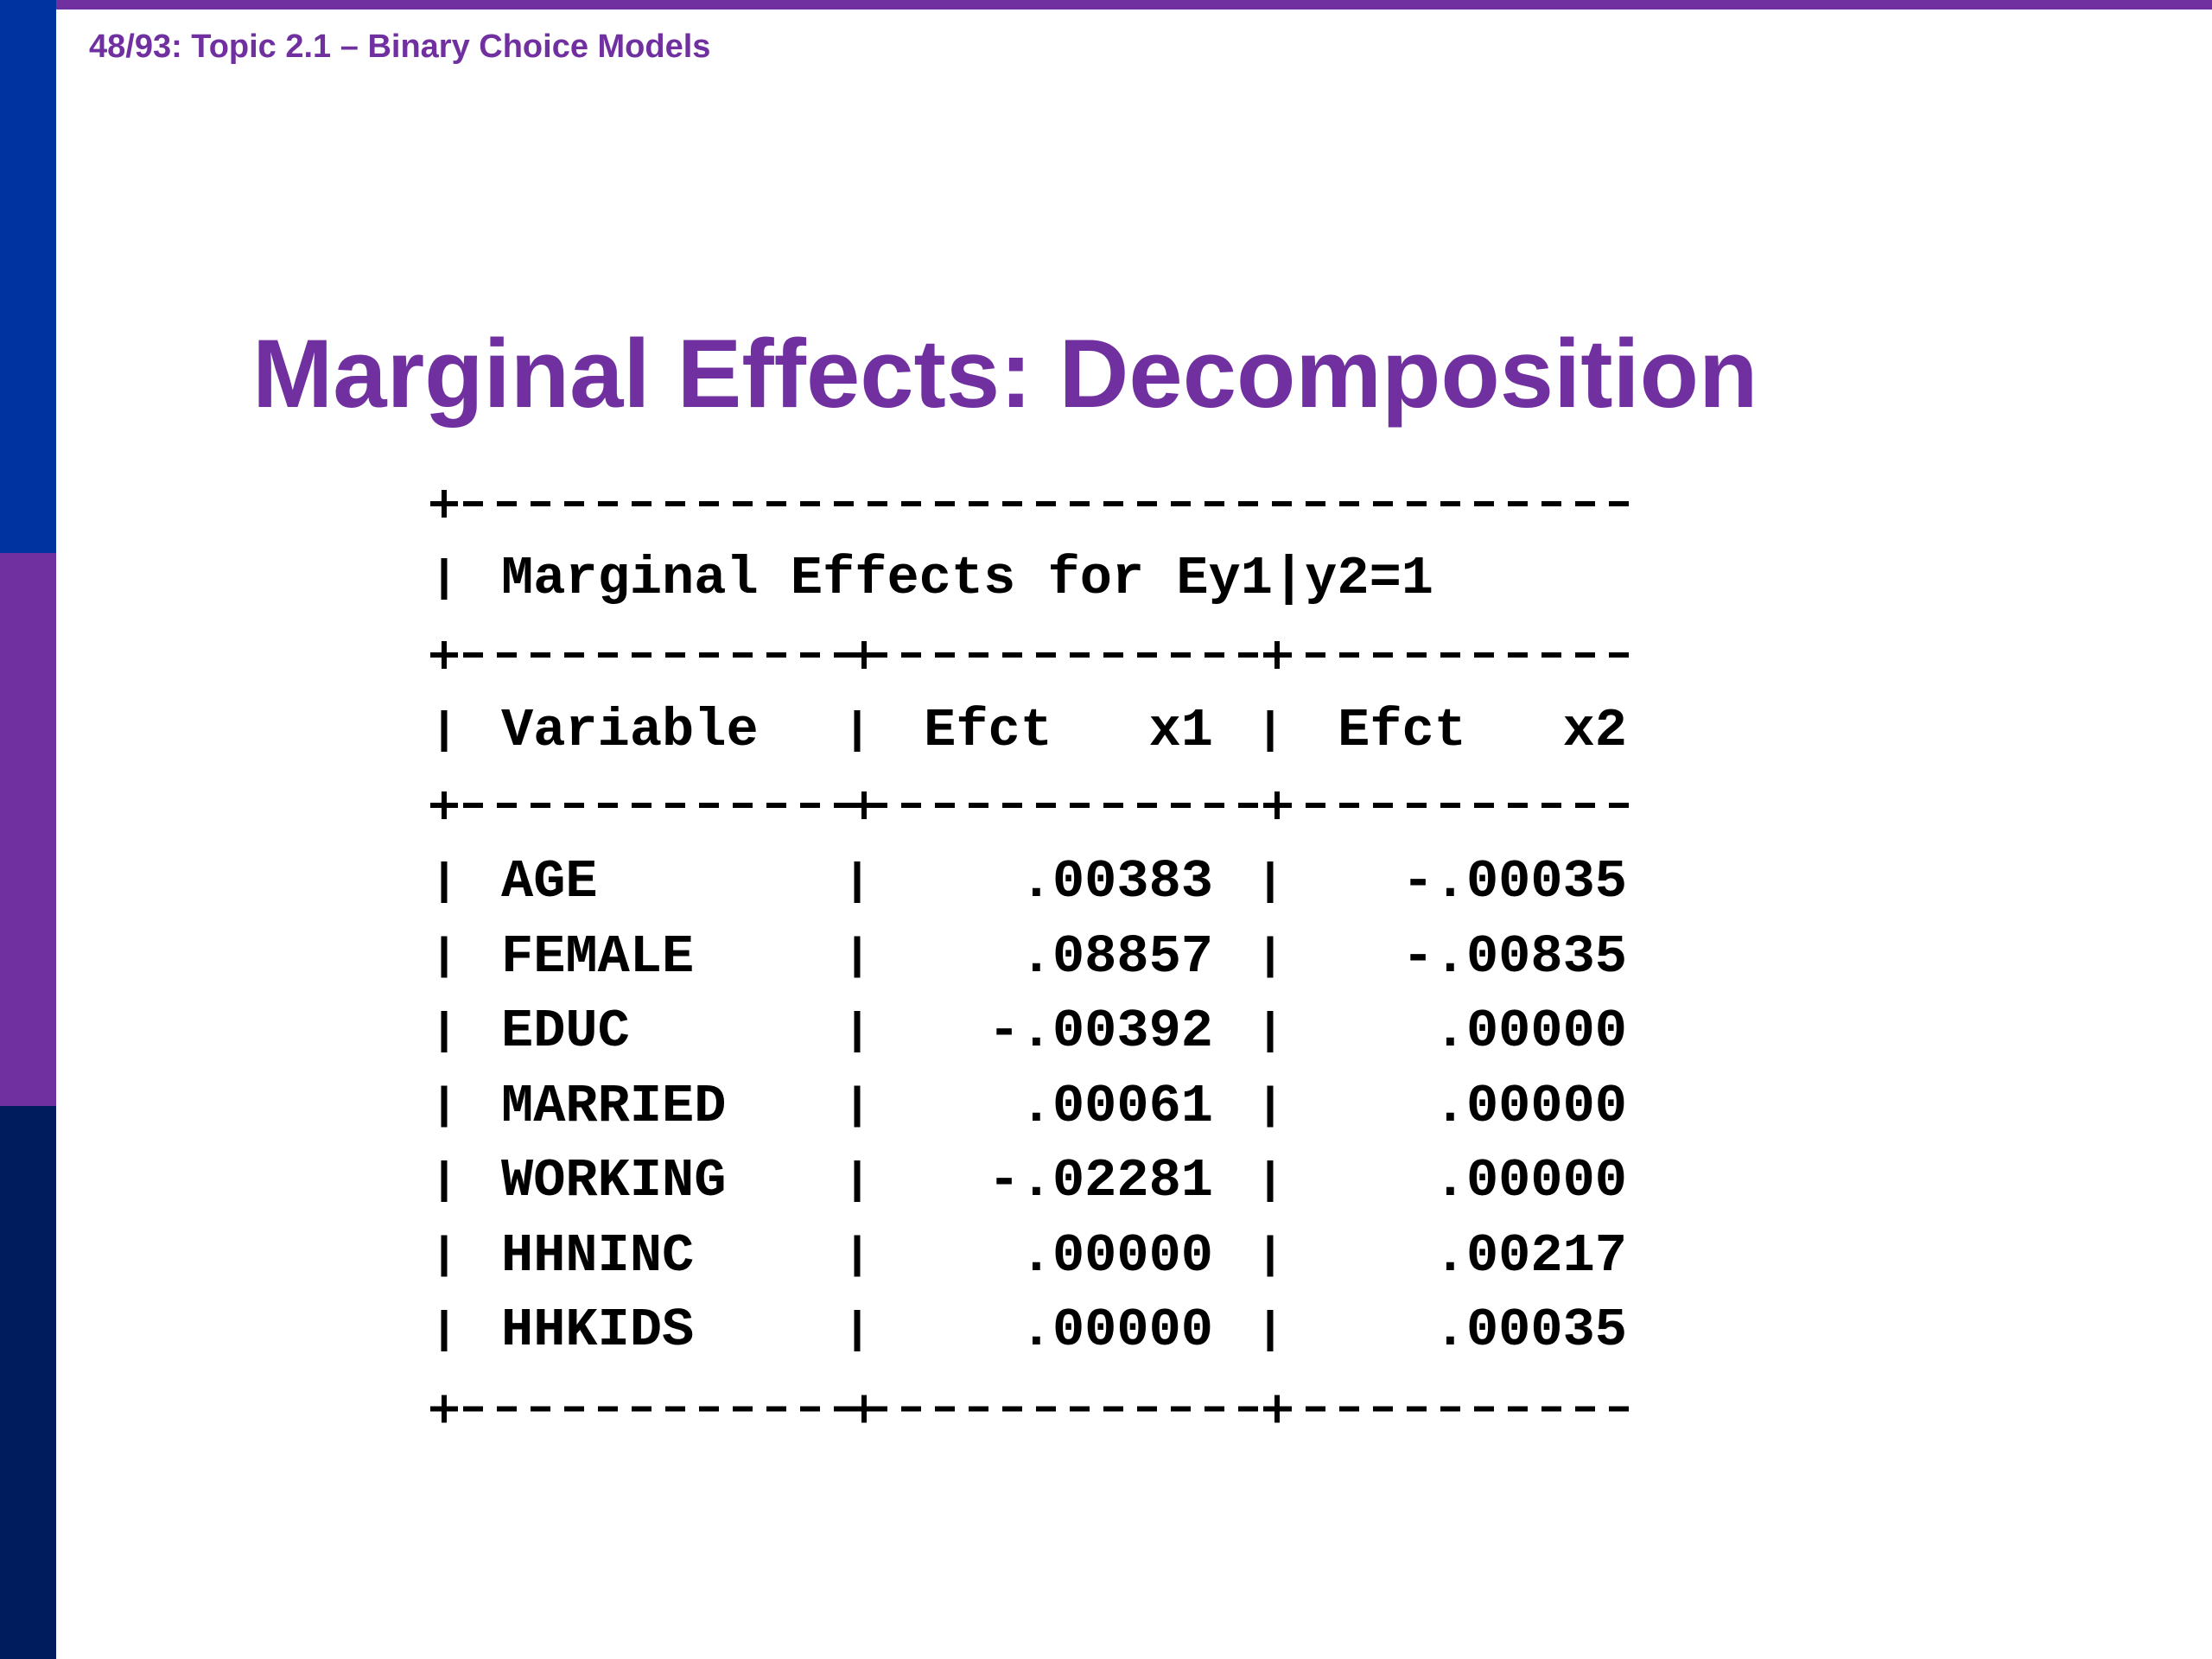 Image resolution: width=2212 pixels, height=1659 pixels. I want to click on variable-name: MARRIED, so click(614, 1106).